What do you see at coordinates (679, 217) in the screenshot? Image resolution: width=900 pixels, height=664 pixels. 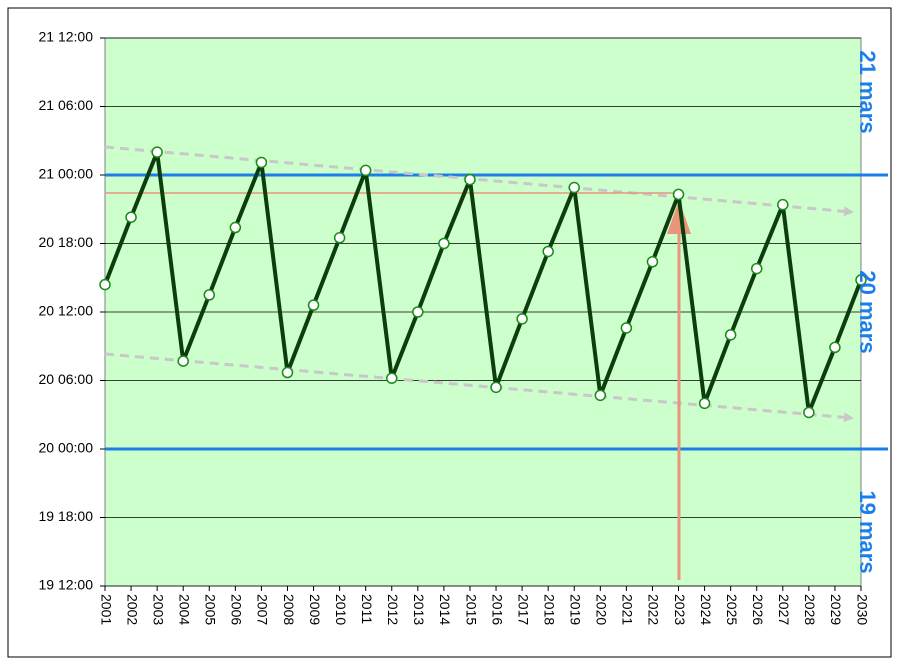 I see `highlight-arrowhead` at bounding box center [679, 217].